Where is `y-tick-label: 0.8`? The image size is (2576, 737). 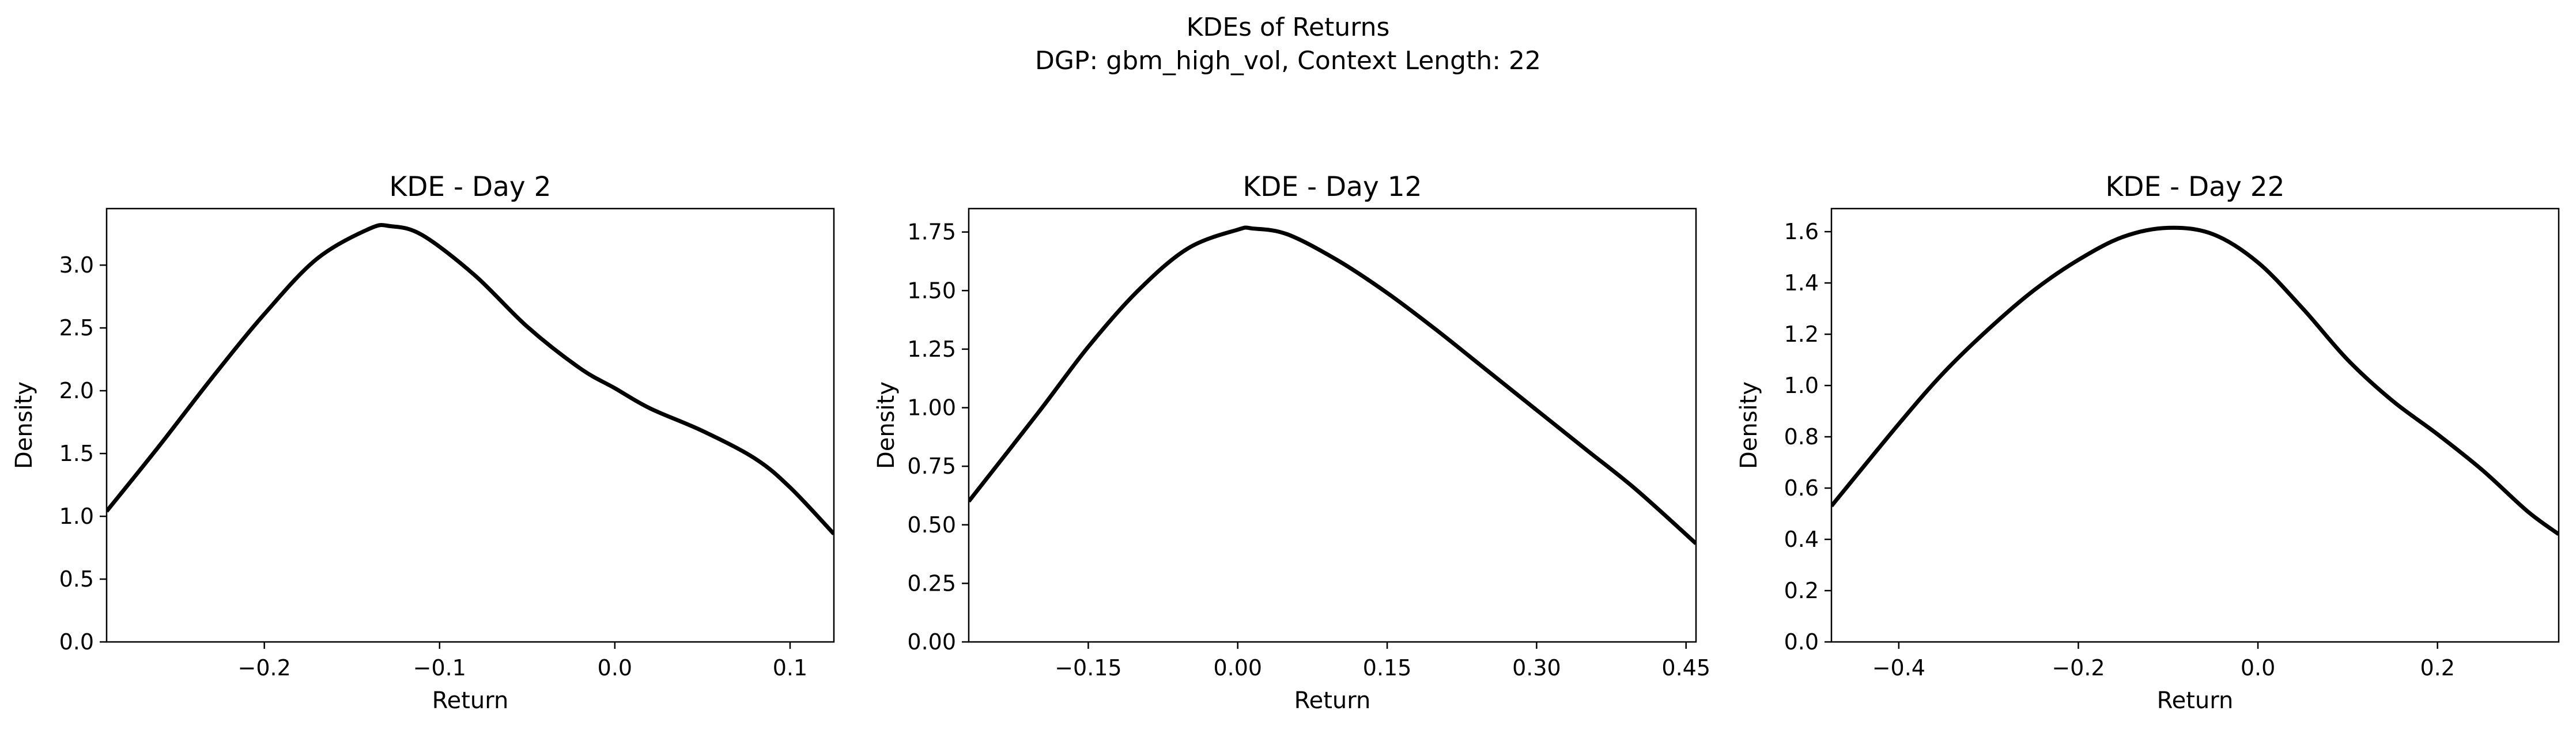 y-tick-label: 0.8 is located at coordinates (1801, 437).